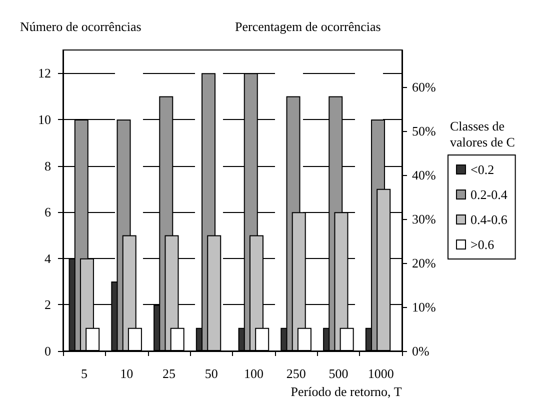 Image resolution: width=533 pixels, height=406 pixels. I want to click on legend-title: Classes de valores de C, so click(482, 134).